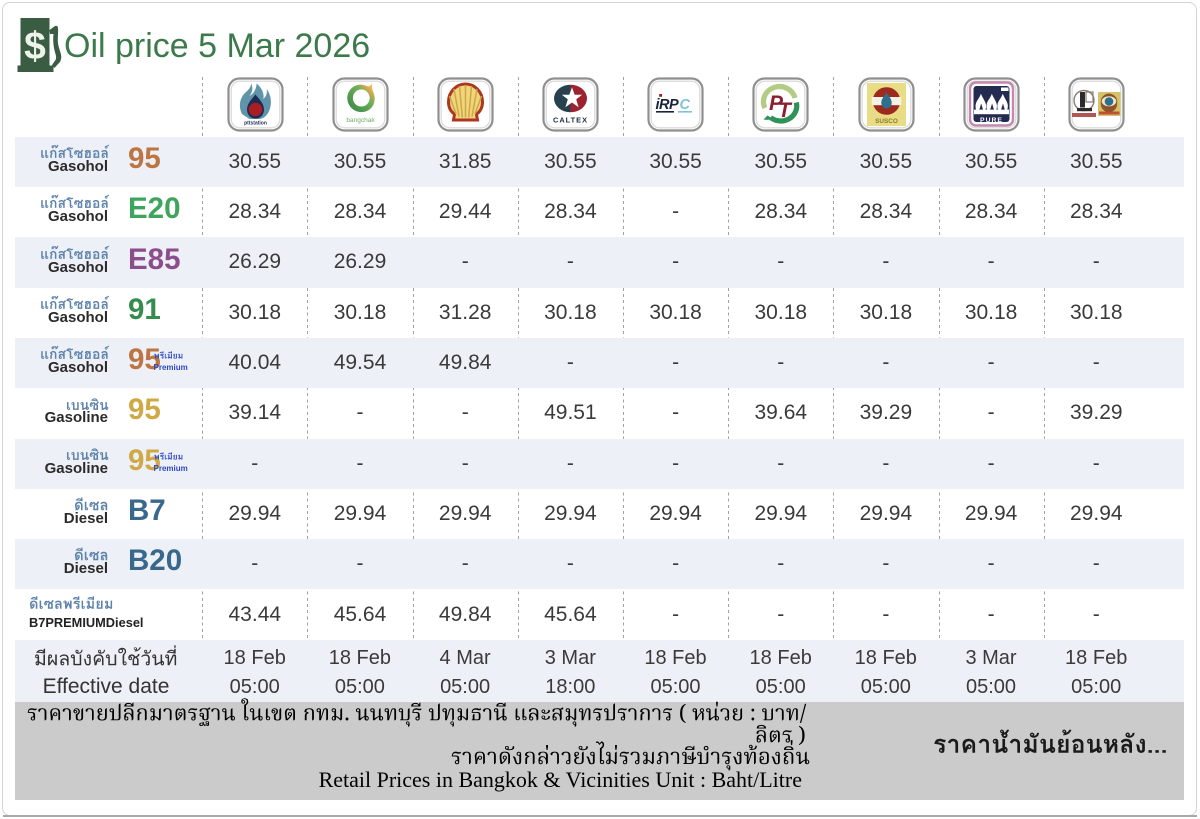 The width and height of the screenshot is (1200, 819). What do you see at coordinates (570, 120) in the screenshot?
I see `svg-text: CALTEX` at bounding box center [570, 120].